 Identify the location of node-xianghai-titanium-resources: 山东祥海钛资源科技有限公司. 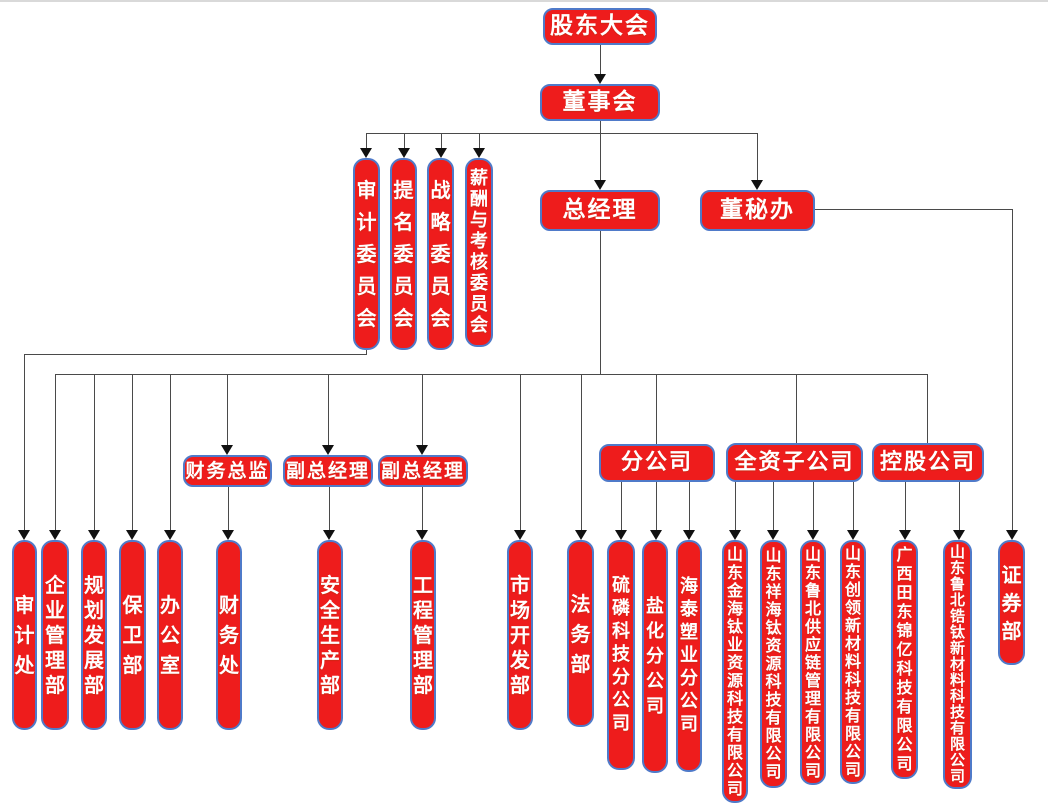
(773, 664).